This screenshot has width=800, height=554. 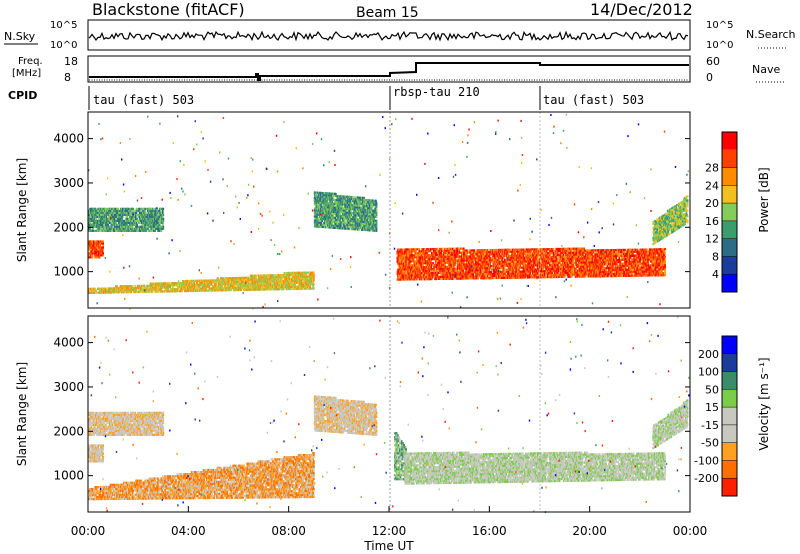 I want to click on freq-label-line1: Freq., so click(x=30, y=61).